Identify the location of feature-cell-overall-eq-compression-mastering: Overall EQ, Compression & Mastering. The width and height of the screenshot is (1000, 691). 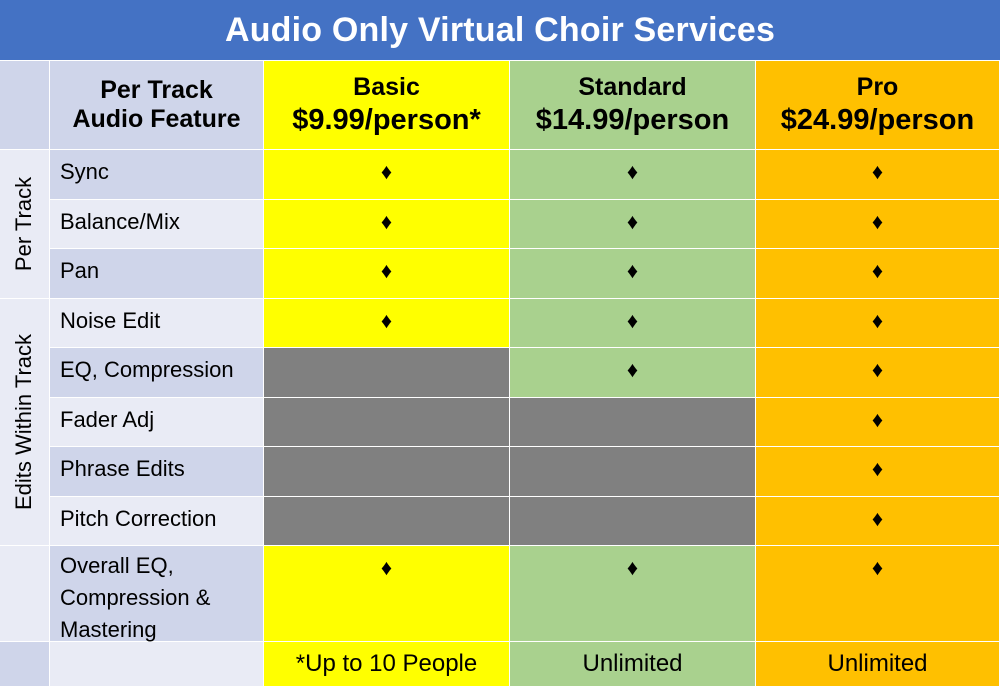
(157, 594).